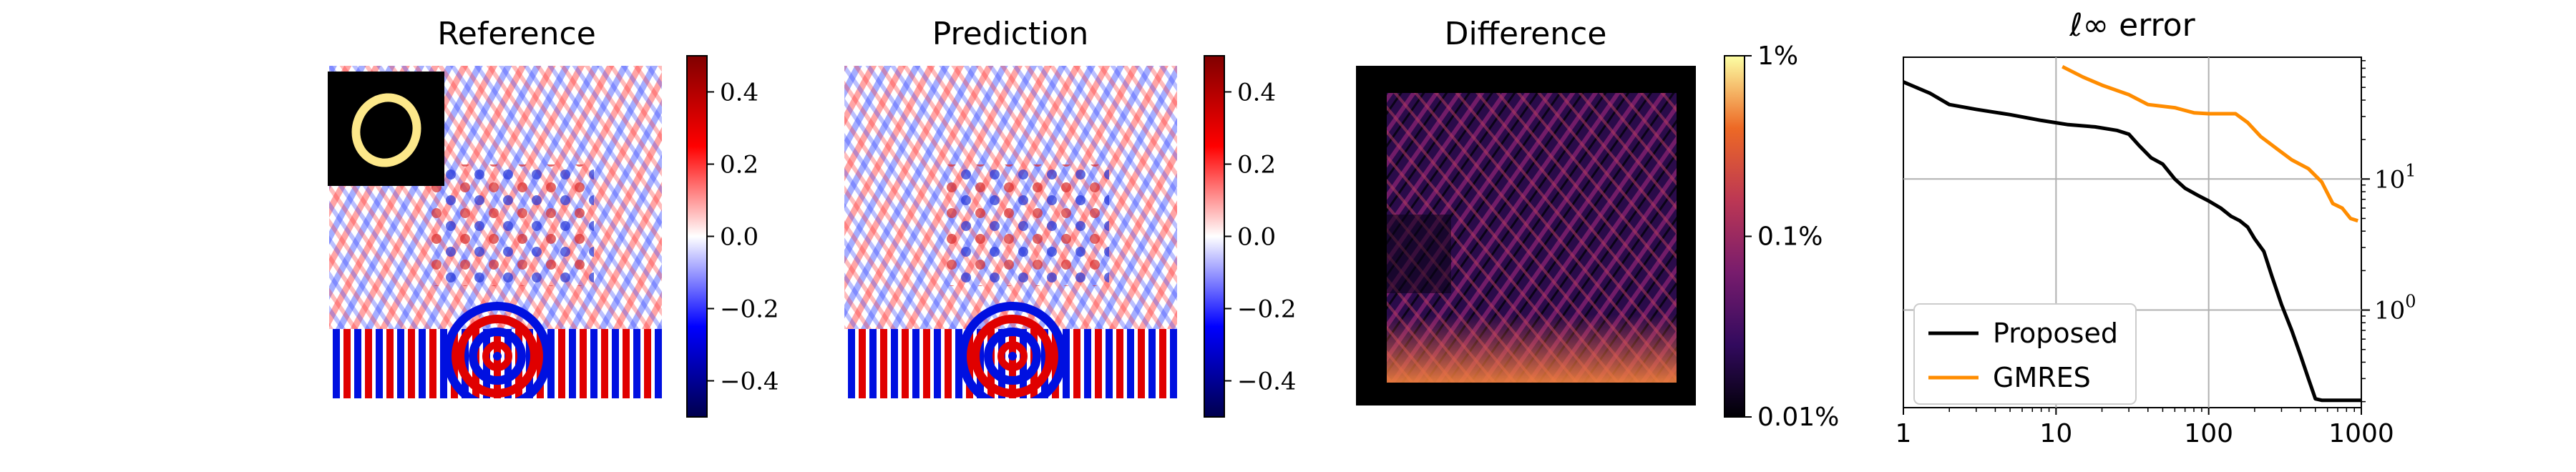 This screenshot has height=472, width=2576. What do you see at coordinates (1790, 237) in the screenshot?
I see `colorbar-tick-label: 0.1%` at bounding box center [1790, 237].